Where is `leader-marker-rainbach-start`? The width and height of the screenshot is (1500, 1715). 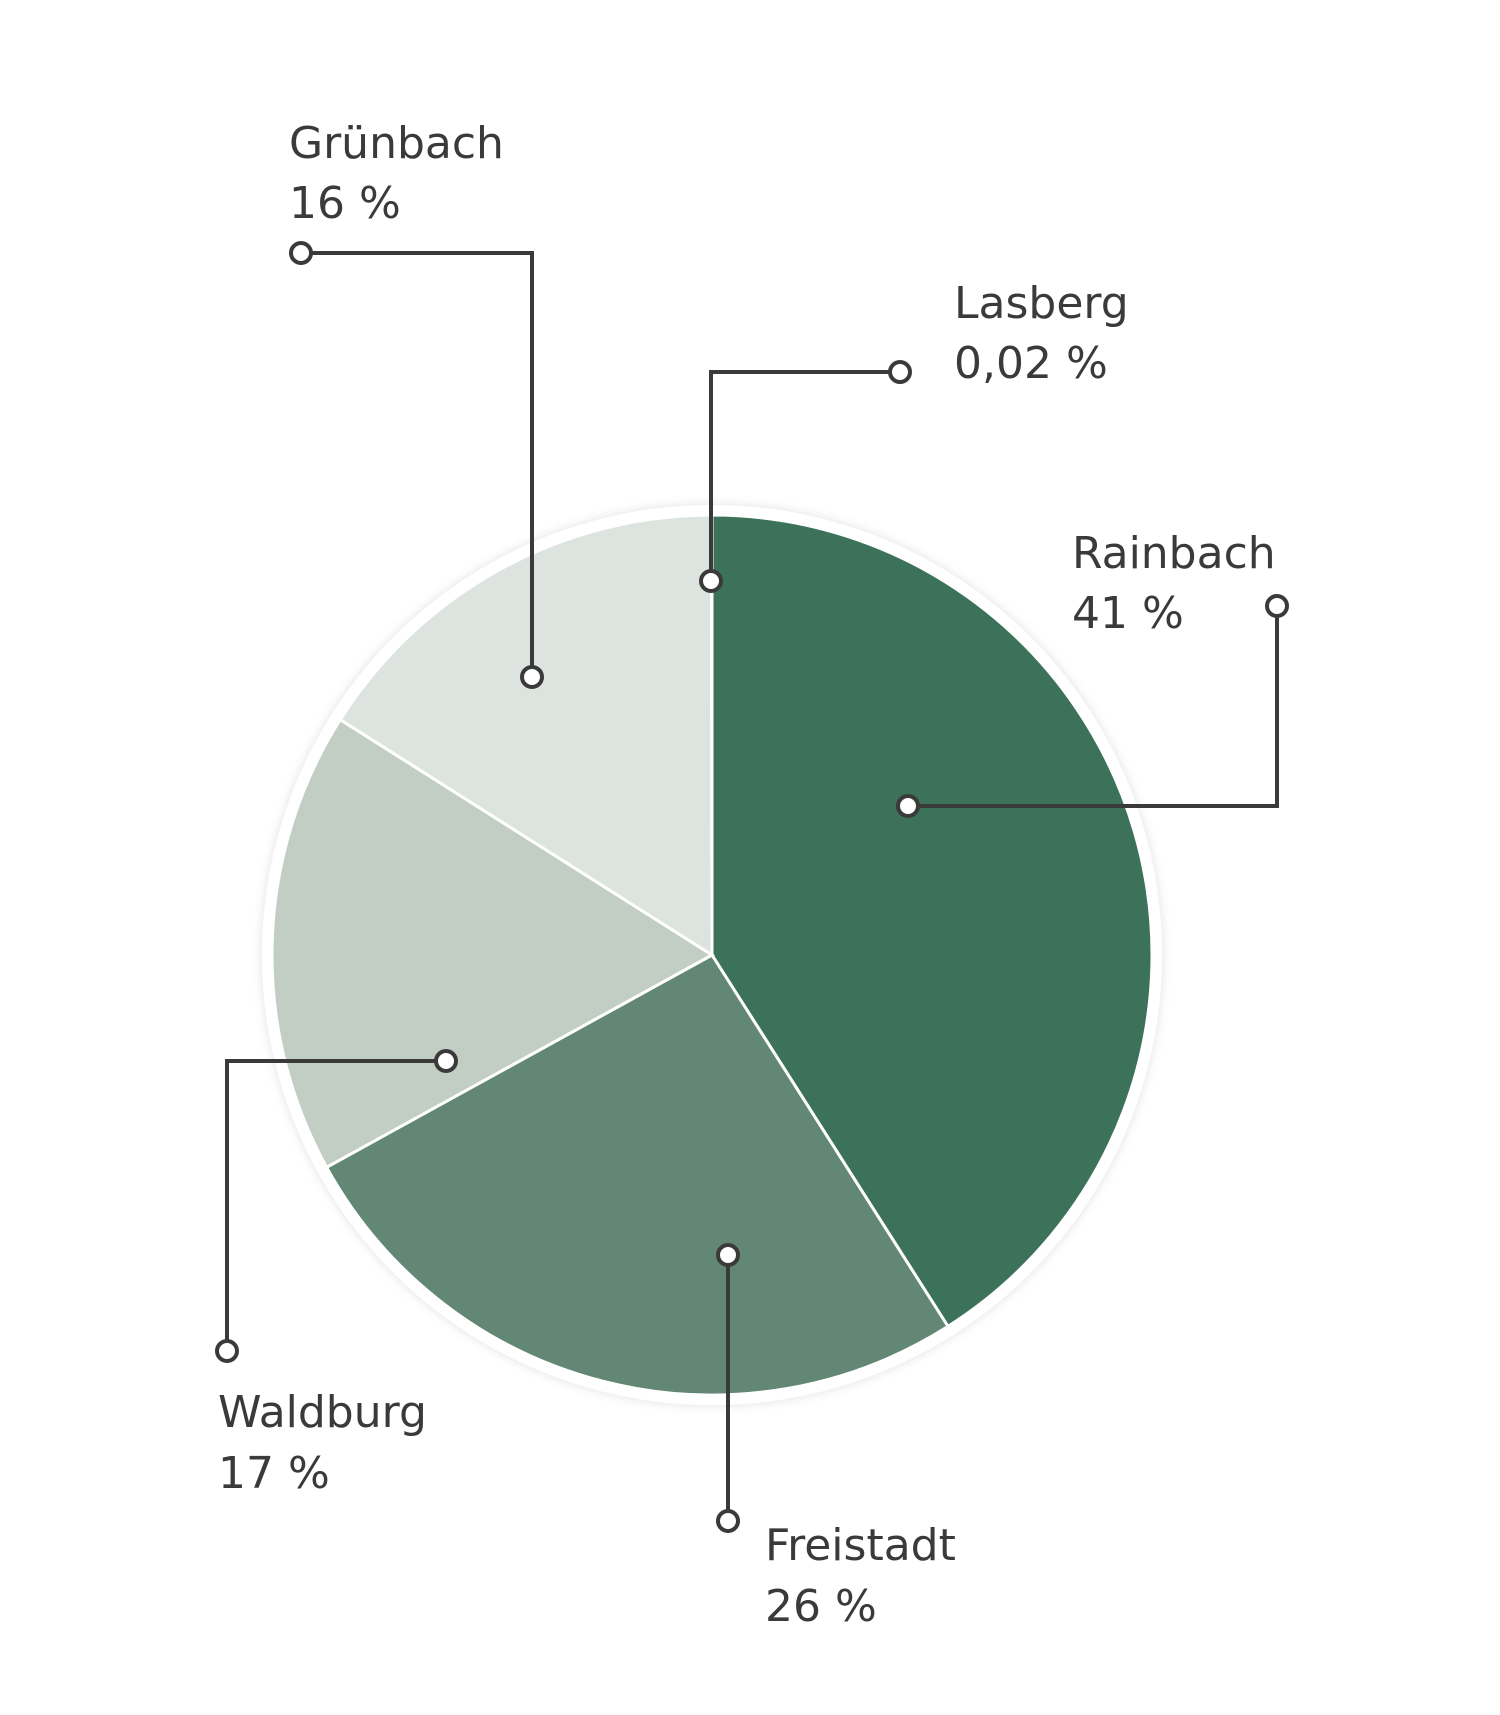 leader-marker-rainbach-start is located at coordinates (908, 806).